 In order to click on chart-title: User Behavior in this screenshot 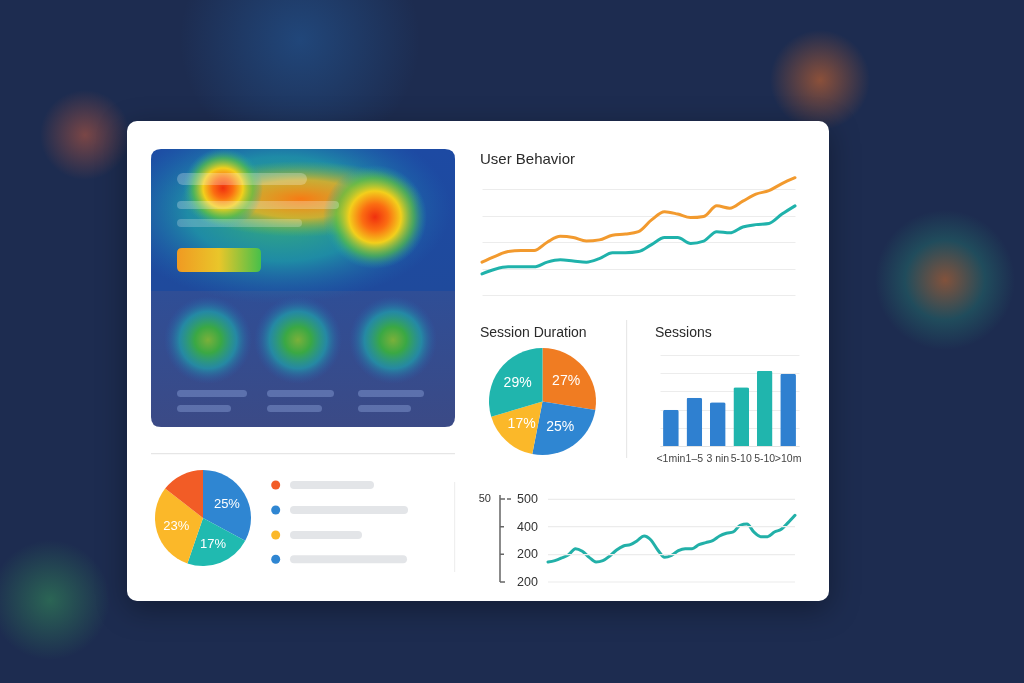, I will do `click(528, 159)`.